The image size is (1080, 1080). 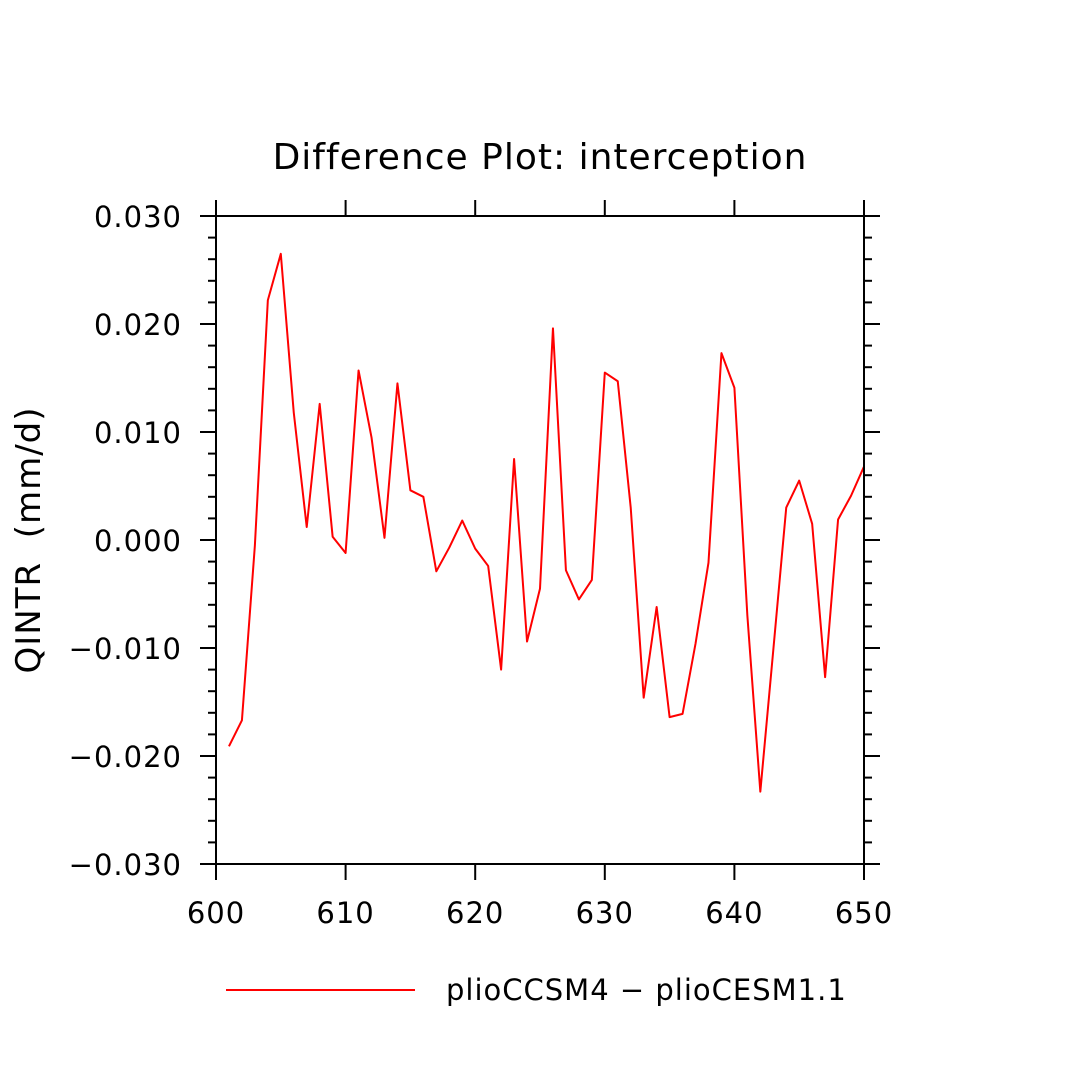 I want to click on y-tick-label: 0.000, so click(x=138, y=541).